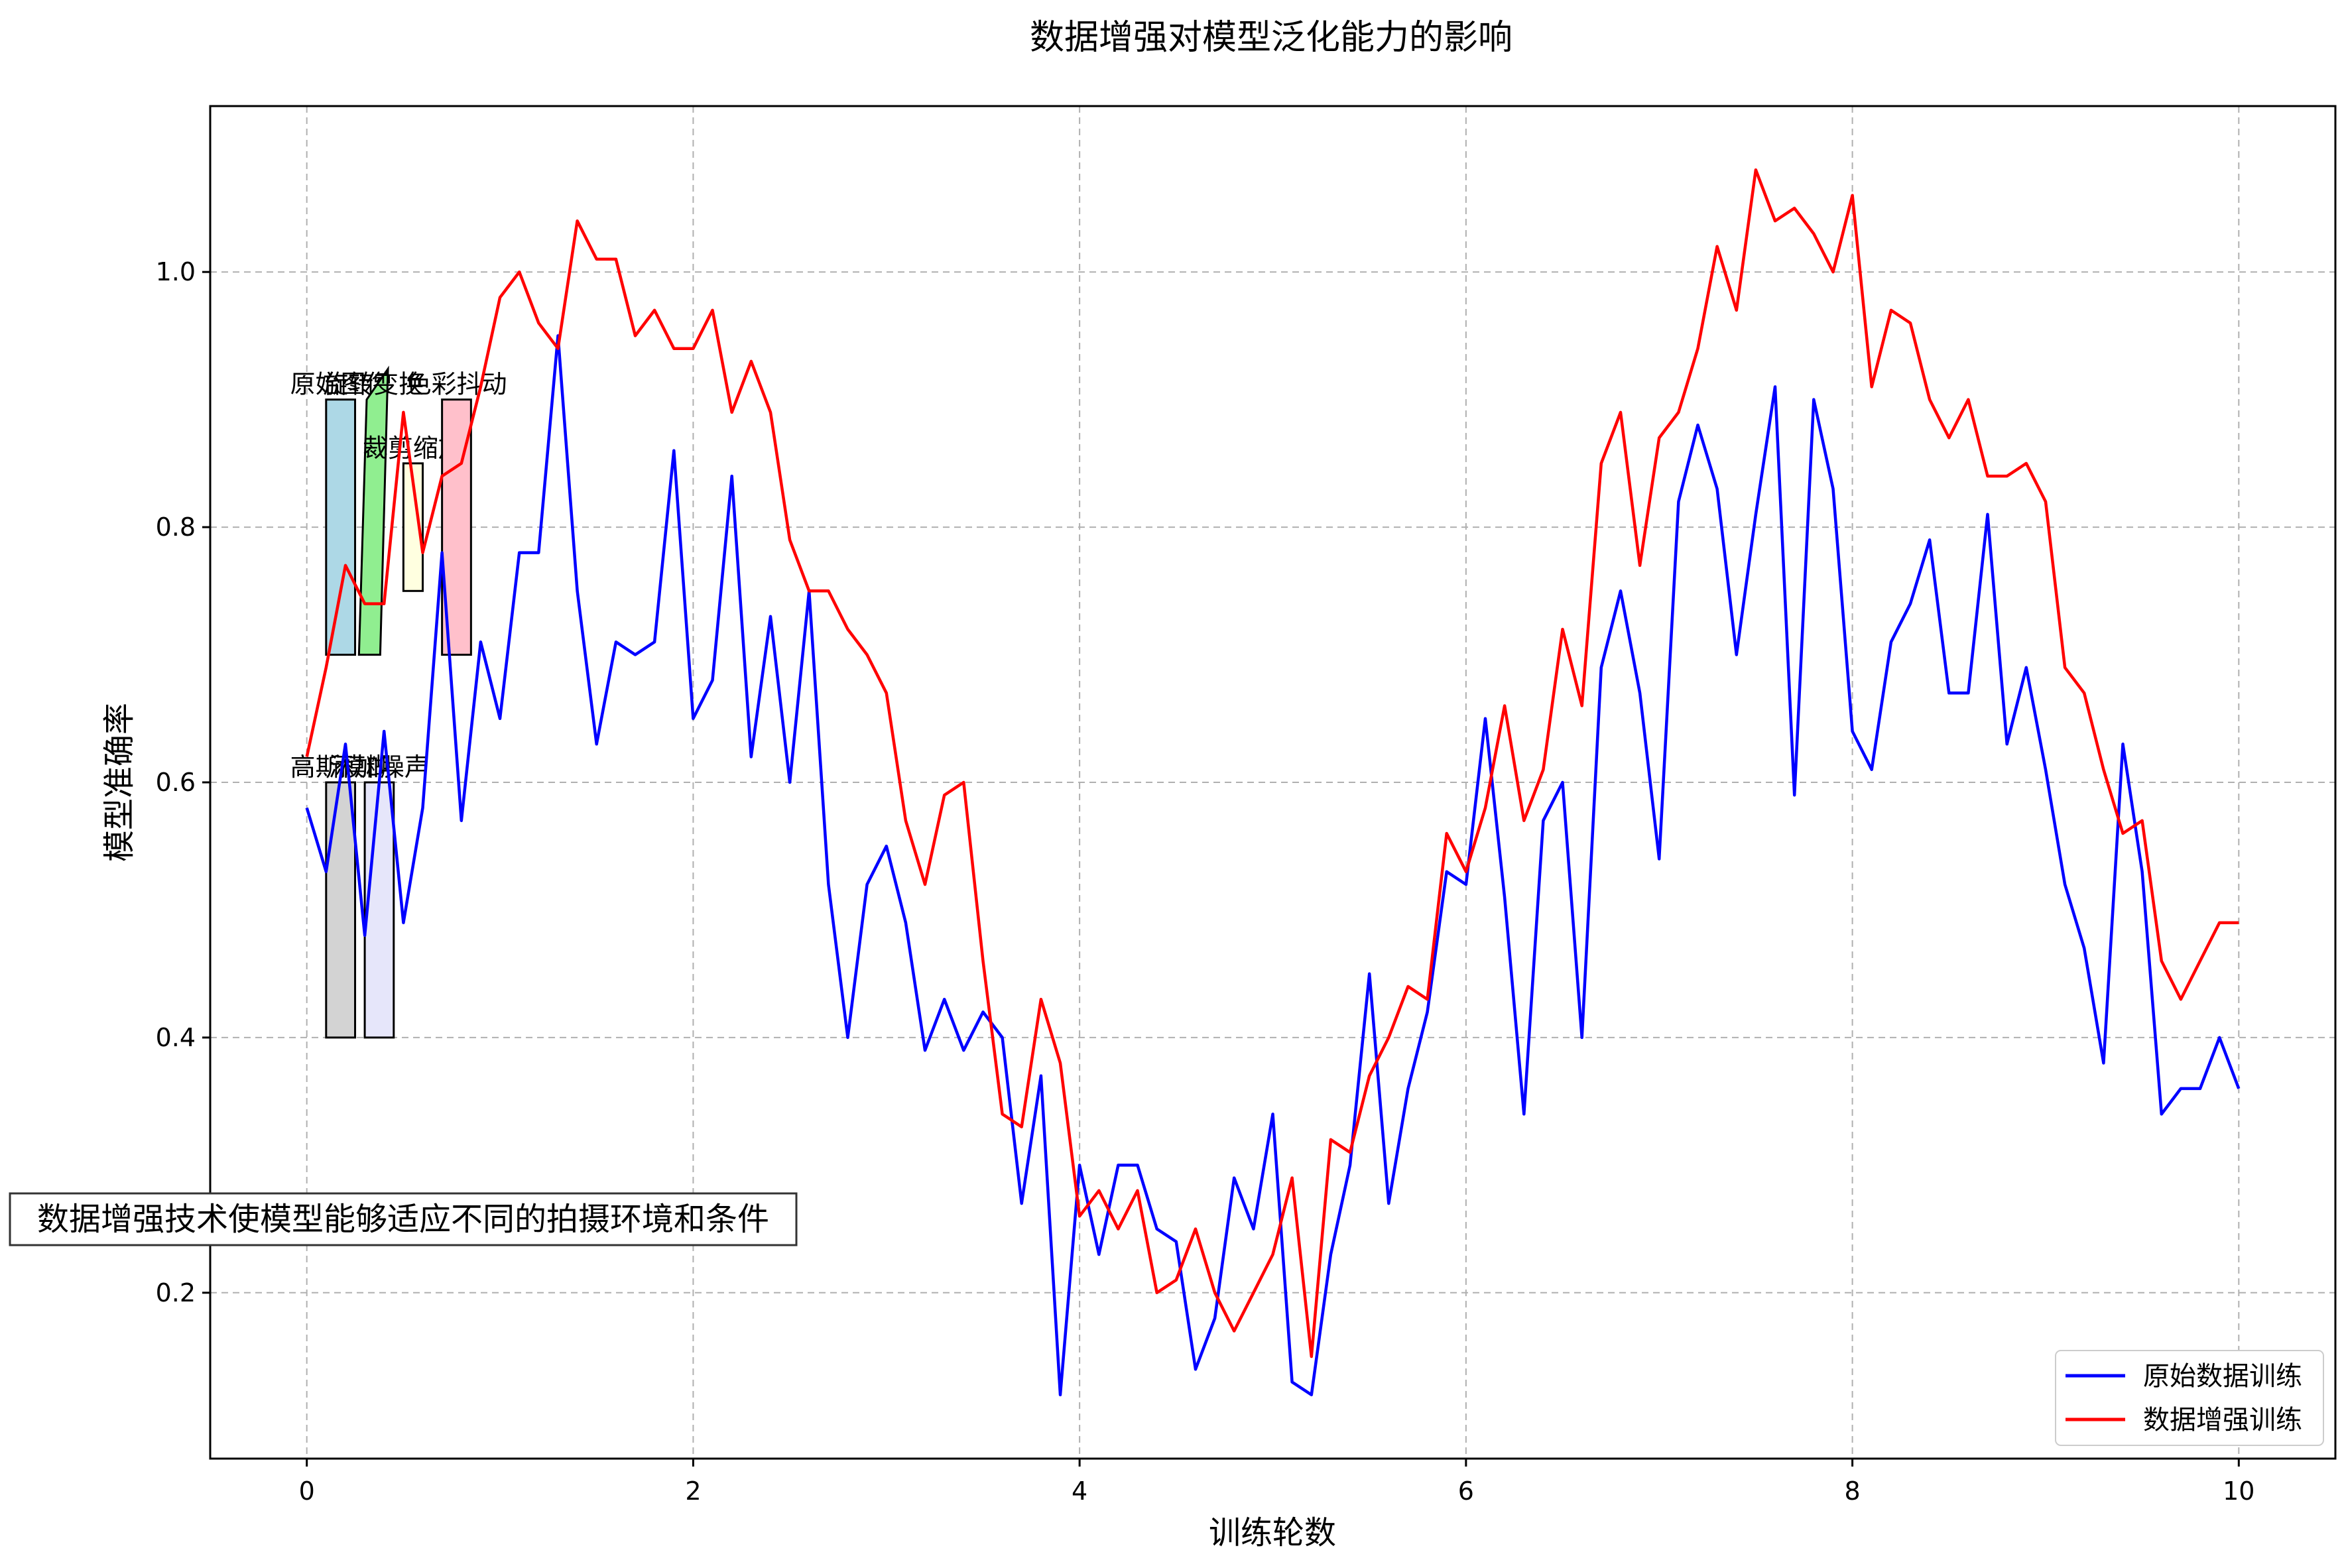  What do you see at coordinates (176, 527) in the screenshot?
I see `y-tick-label: 0.8` at bounding box center [176, 527].